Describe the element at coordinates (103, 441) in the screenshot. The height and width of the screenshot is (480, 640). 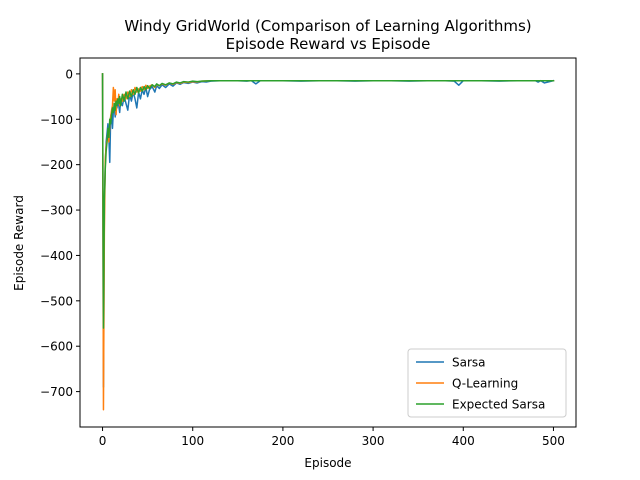
I see `x-tick-label: 0` at that location.